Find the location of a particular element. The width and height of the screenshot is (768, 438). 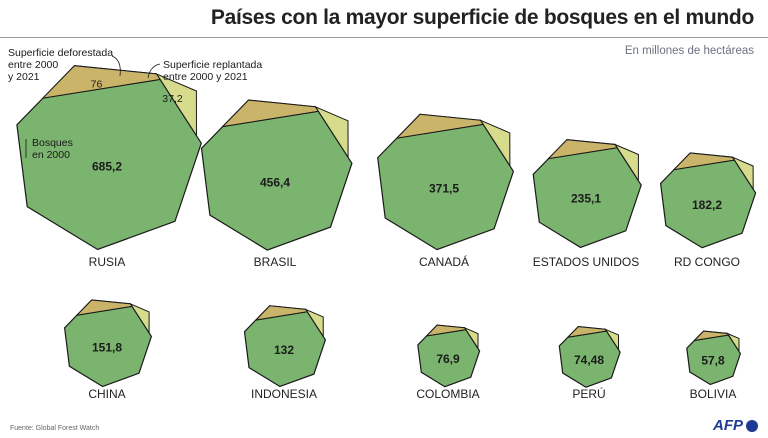

country-label: PERÚ is located at coordinates (588, 393).